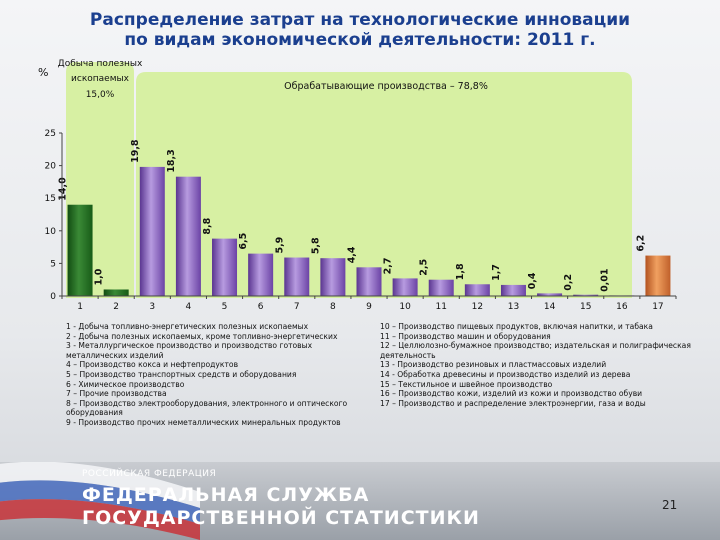  What do you see at coordinates (585, 307) in the screenshot?
I see `x-tick-label-15: 15` at bounding box center [585, 307].